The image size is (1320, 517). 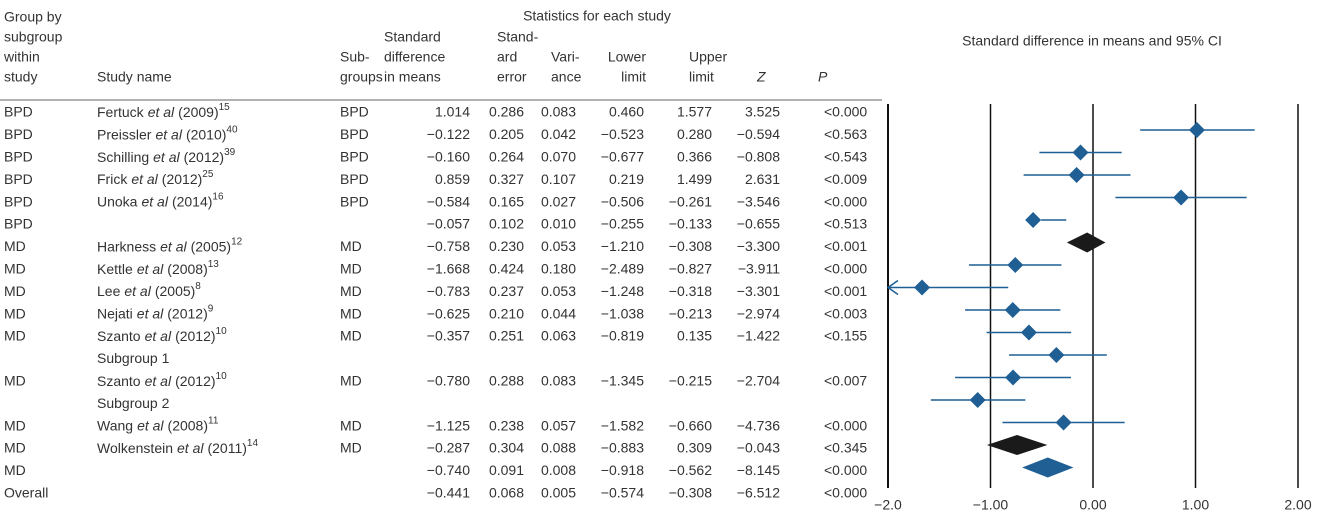 What do you see at coordinates (506, 134) in the screenshot?
I see `stat-cell: 0.205` at bounding box center [506, 134].